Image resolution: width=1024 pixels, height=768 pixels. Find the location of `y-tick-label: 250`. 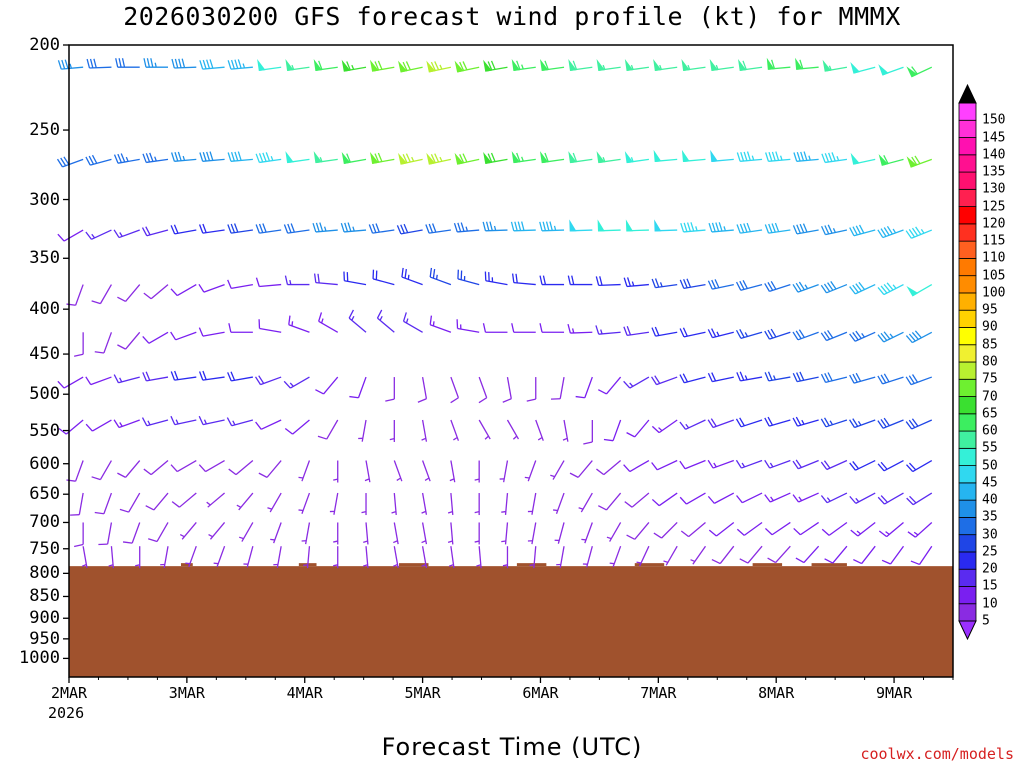

y-tick-label: 250 is located at coordinates (44, 130).